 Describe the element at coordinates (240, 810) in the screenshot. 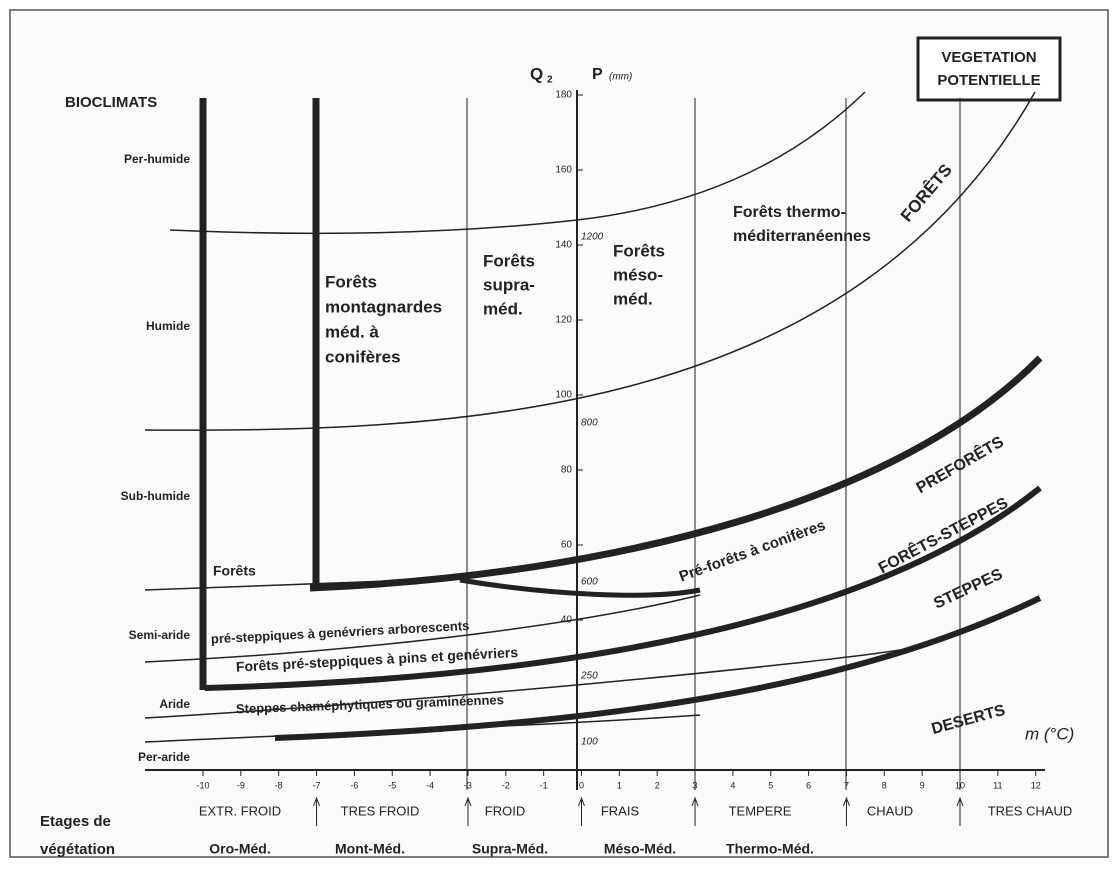

I see `thermal-class: EXTR. FROID` at that location.